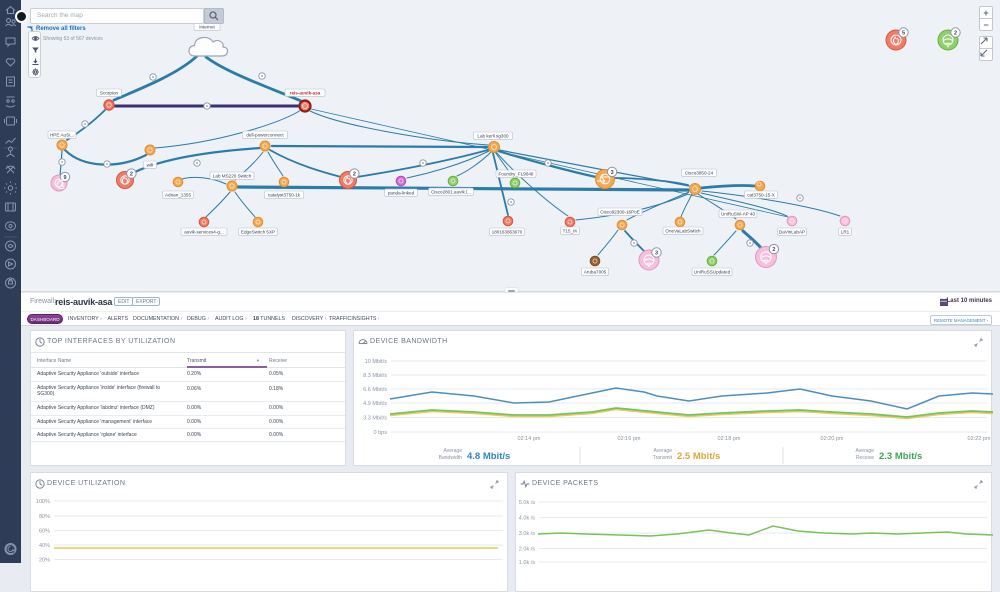  Describe the element at coordinates (451, 458) in the screenshot. I see `svg-text: Bandwidth` at that location.